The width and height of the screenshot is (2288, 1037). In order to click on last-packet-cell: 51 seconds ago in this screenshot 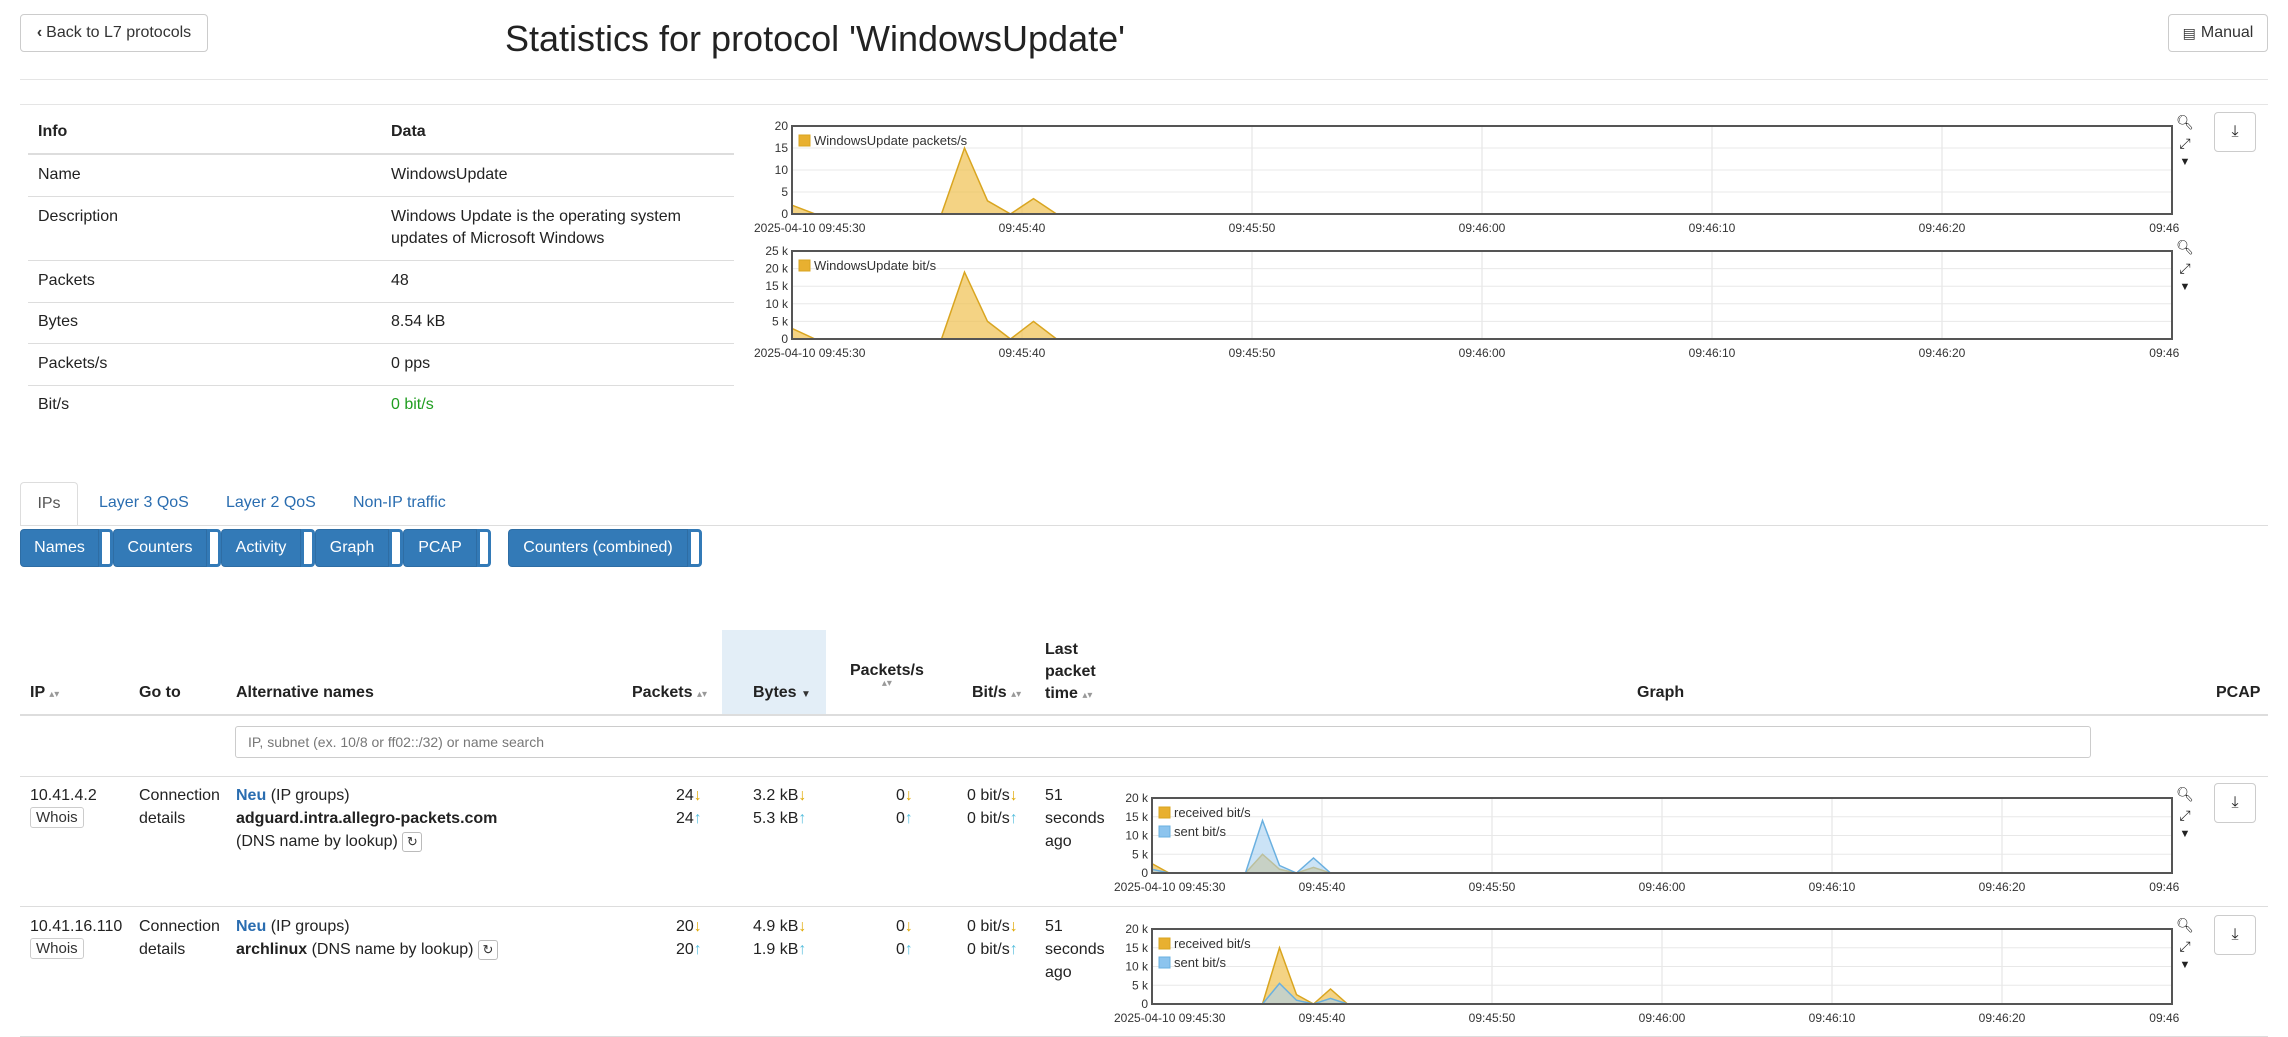, I will do `click(1075, 949)`.